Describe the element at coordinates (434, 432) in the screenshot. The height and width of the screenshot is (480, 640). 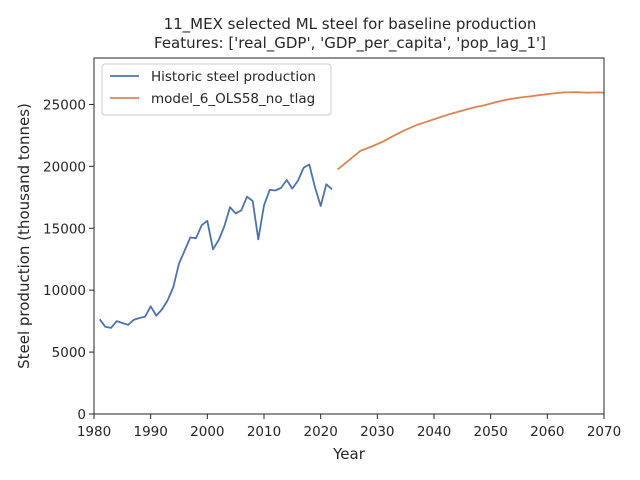
I see `x-tick-label: 2040` at that location.